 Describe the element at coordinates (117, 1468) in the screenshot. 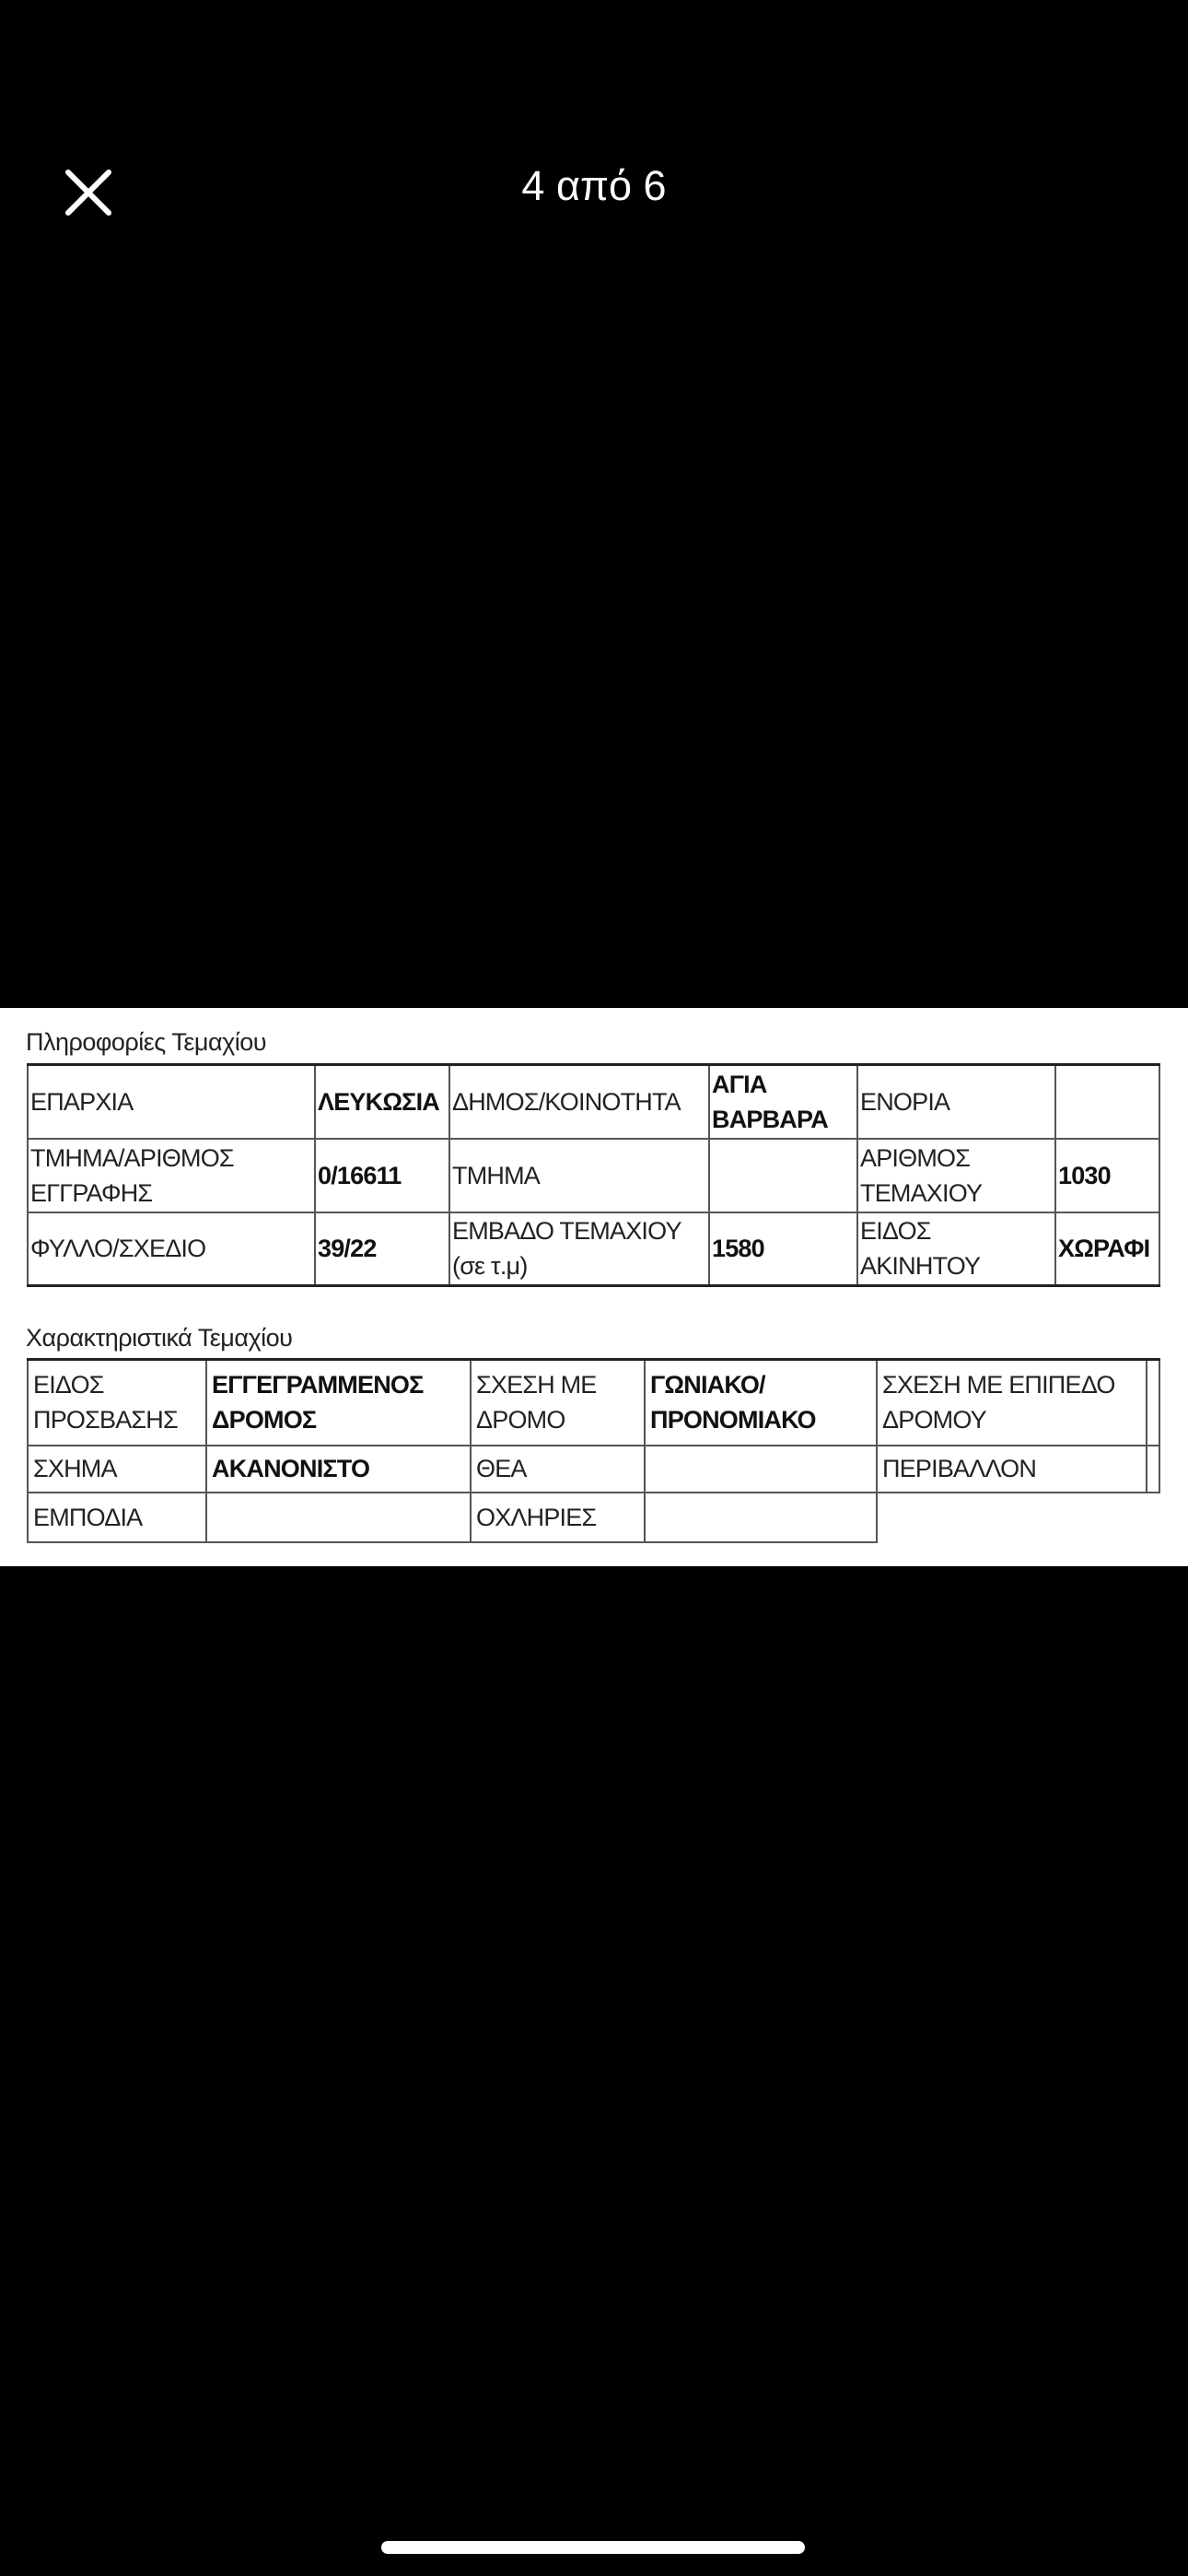

I see `label-cell: ΣΧΗΜΑ` at that location.